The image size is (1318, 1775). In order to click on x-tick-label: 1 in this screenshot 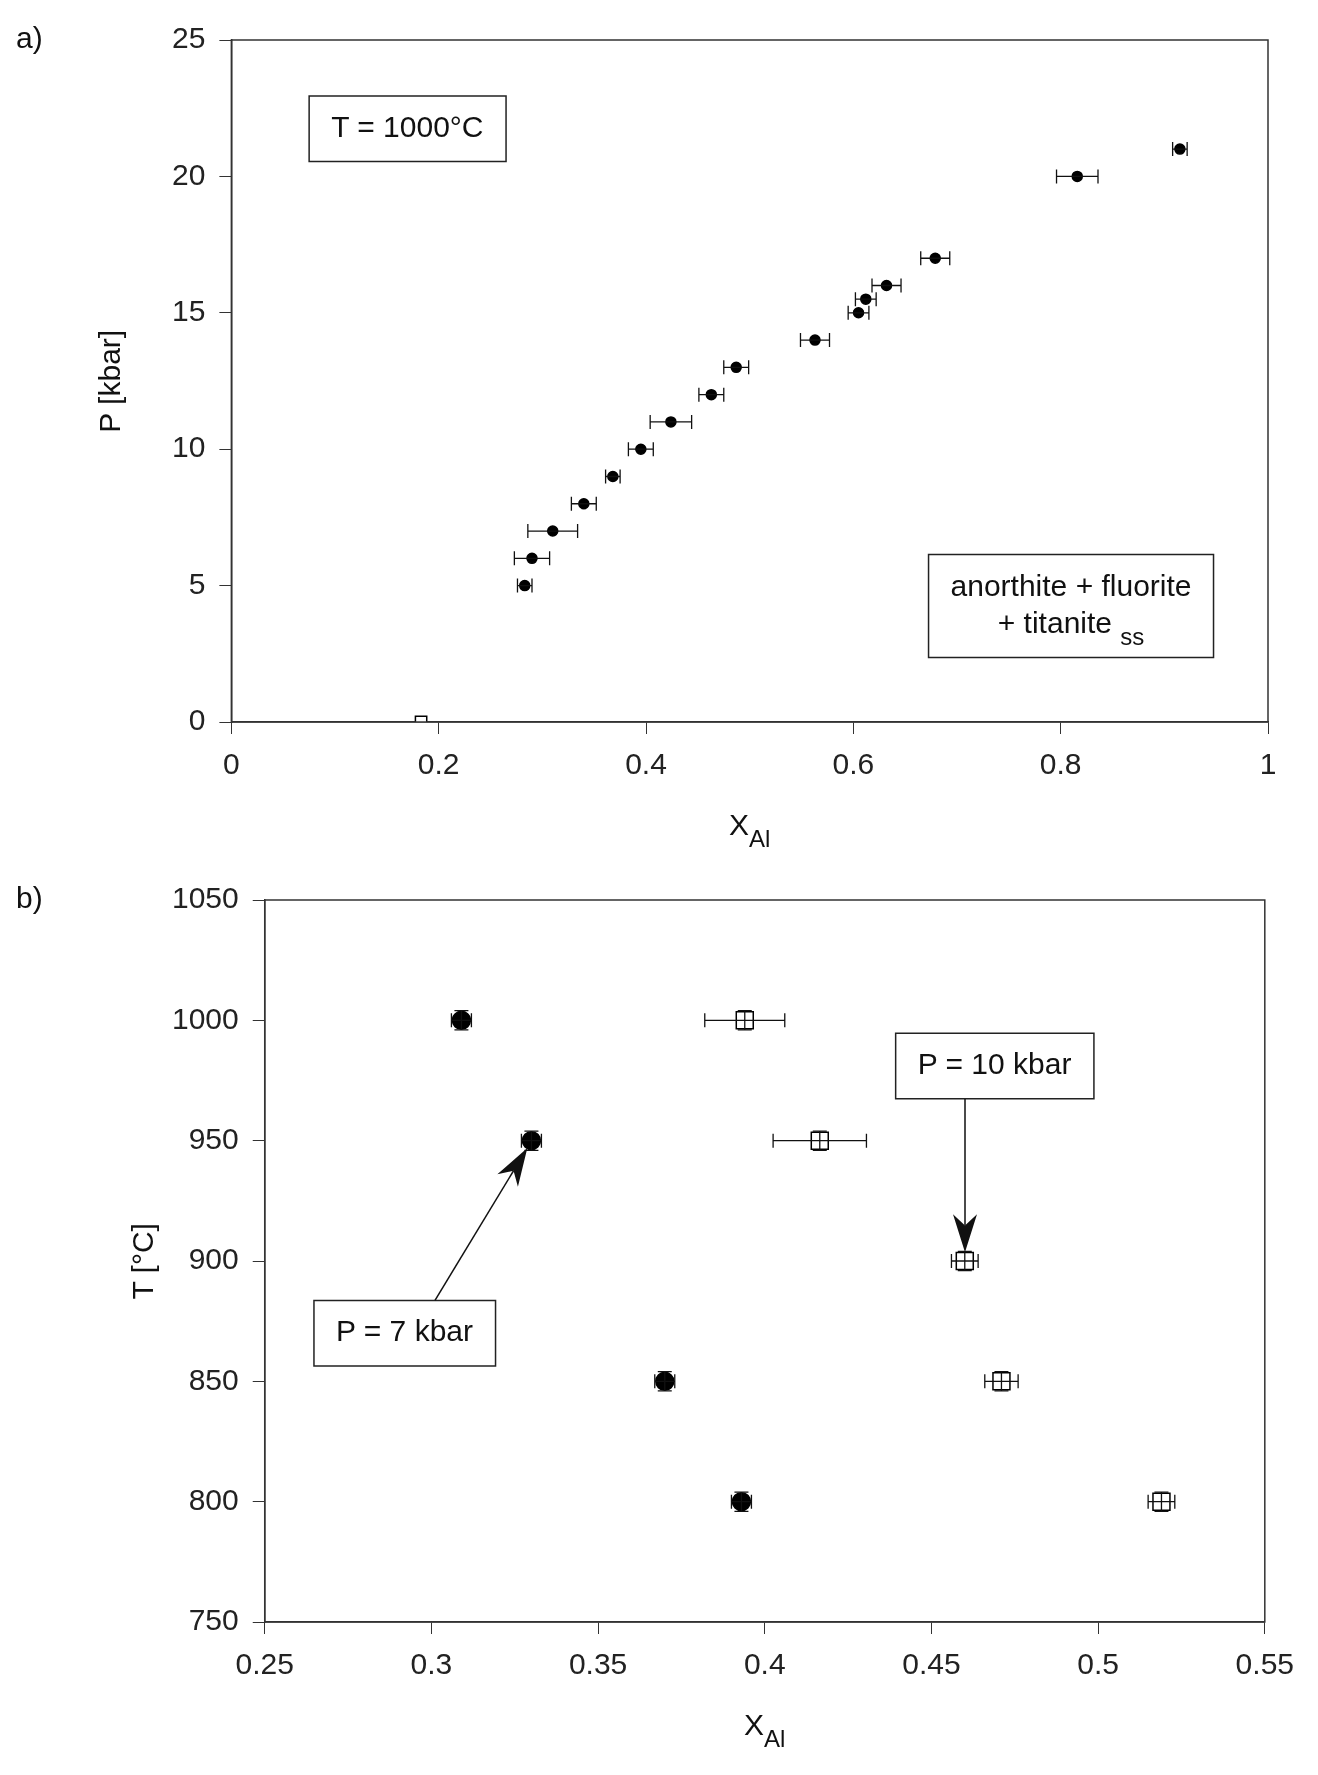, I will do `click(1268, 764)`.